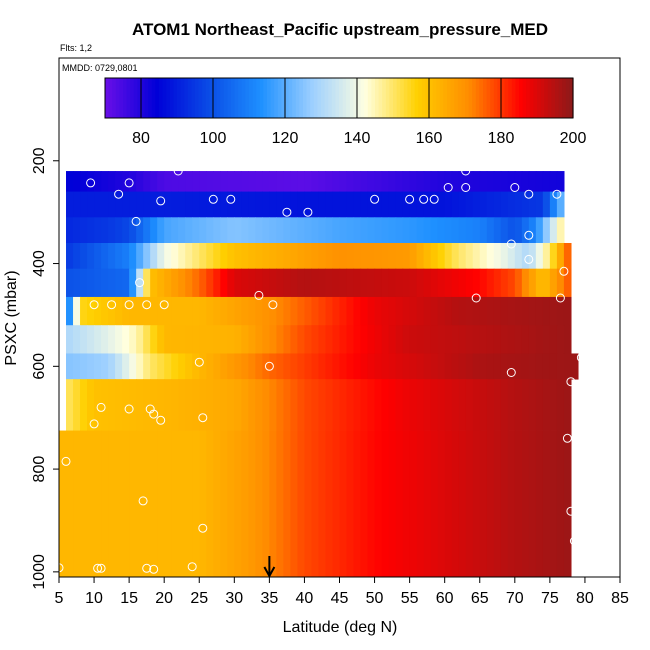 The width and height of the screenshot is (650, 650). I want to click on colorbar: 80 100 120 140 160 180 200, so click(345, 112).